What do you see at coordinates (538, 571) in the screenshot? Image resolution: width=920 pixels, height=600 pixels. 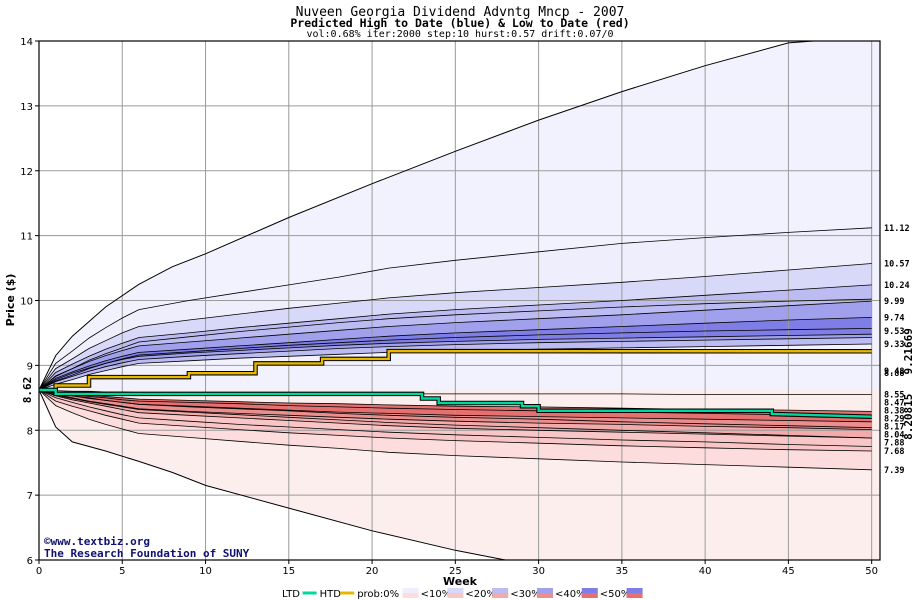 I see `x-tick-label: 30` at bounding box center [538, 571].